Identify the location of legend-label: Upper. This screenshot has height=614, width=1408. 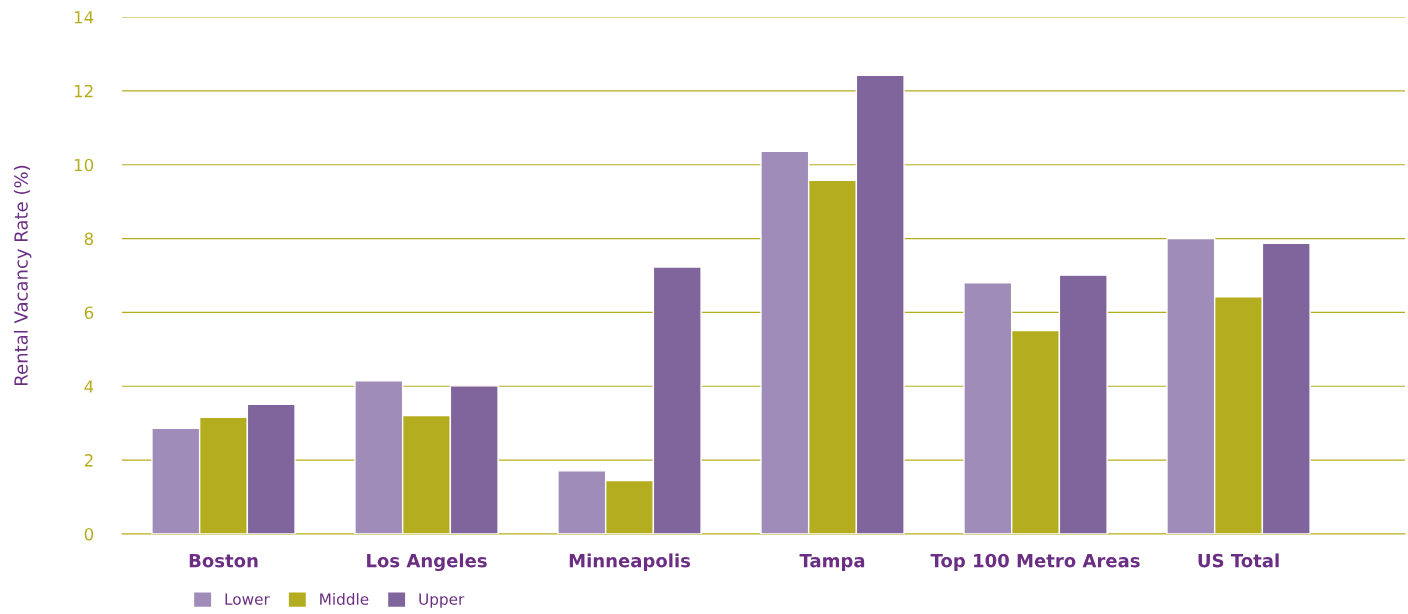
(442, 600).